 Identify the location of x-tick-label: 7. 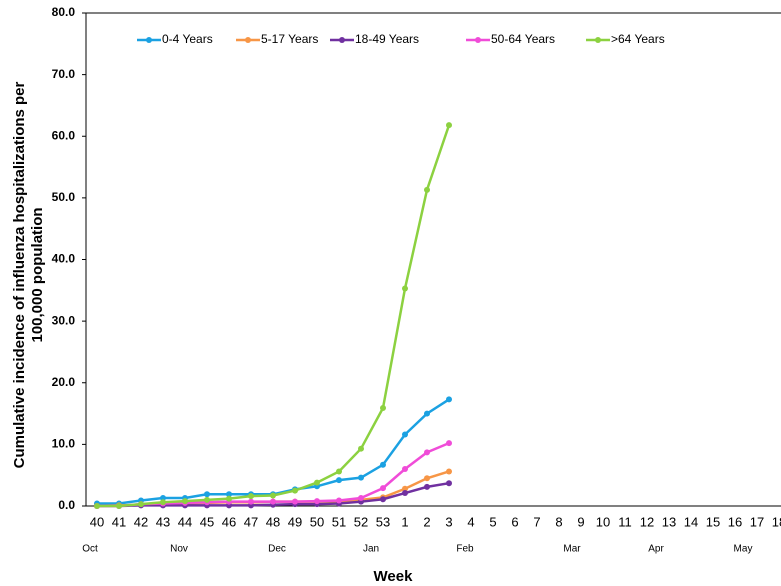
(536, 521).